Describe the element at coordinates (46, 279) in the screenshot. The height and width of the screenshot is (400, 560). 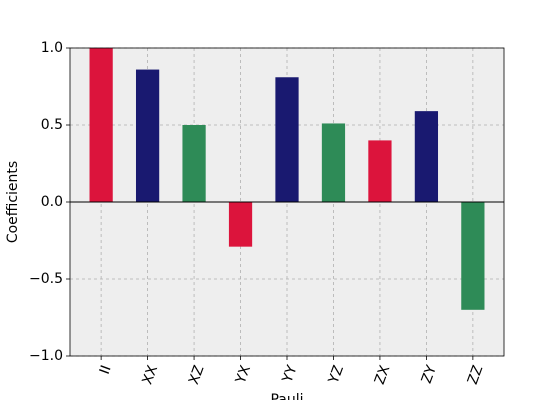
I see `y-tick-label: −0.5` at that location.